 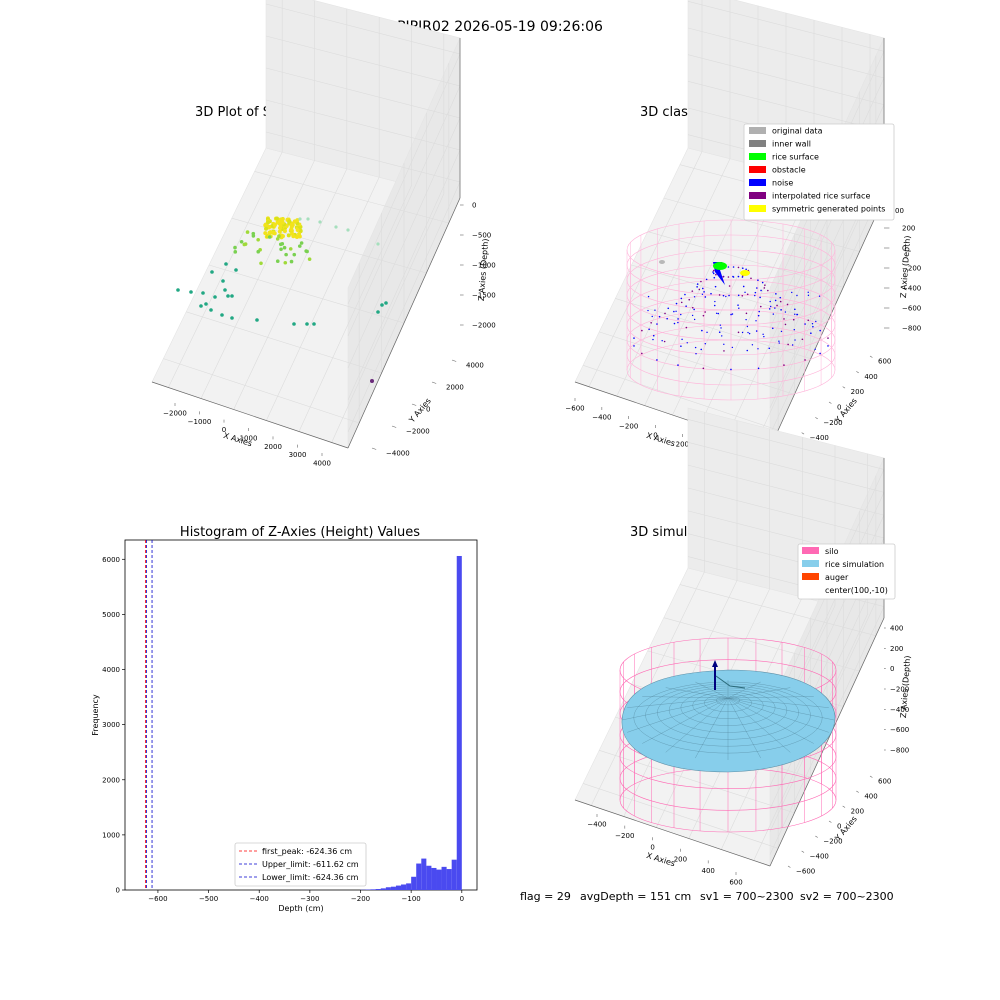 What do you see at coordinates (411, 899) in the screenshot?
I see `p3-x-tick-label: −100` at bounding box center [411, 899].